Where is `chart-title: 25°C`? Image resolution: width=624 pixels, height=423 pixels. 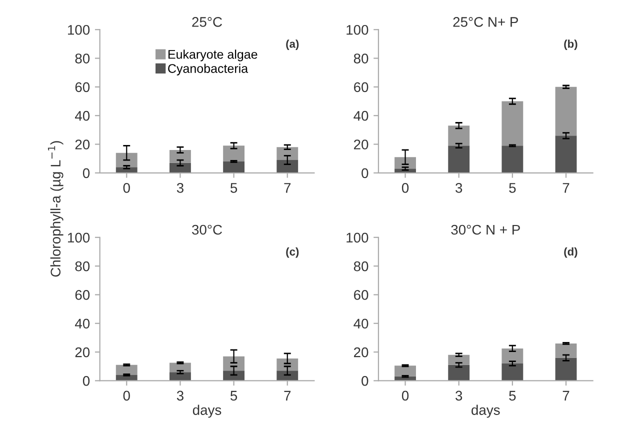
chart-title: 25°C is located at coordinates (207, 22).